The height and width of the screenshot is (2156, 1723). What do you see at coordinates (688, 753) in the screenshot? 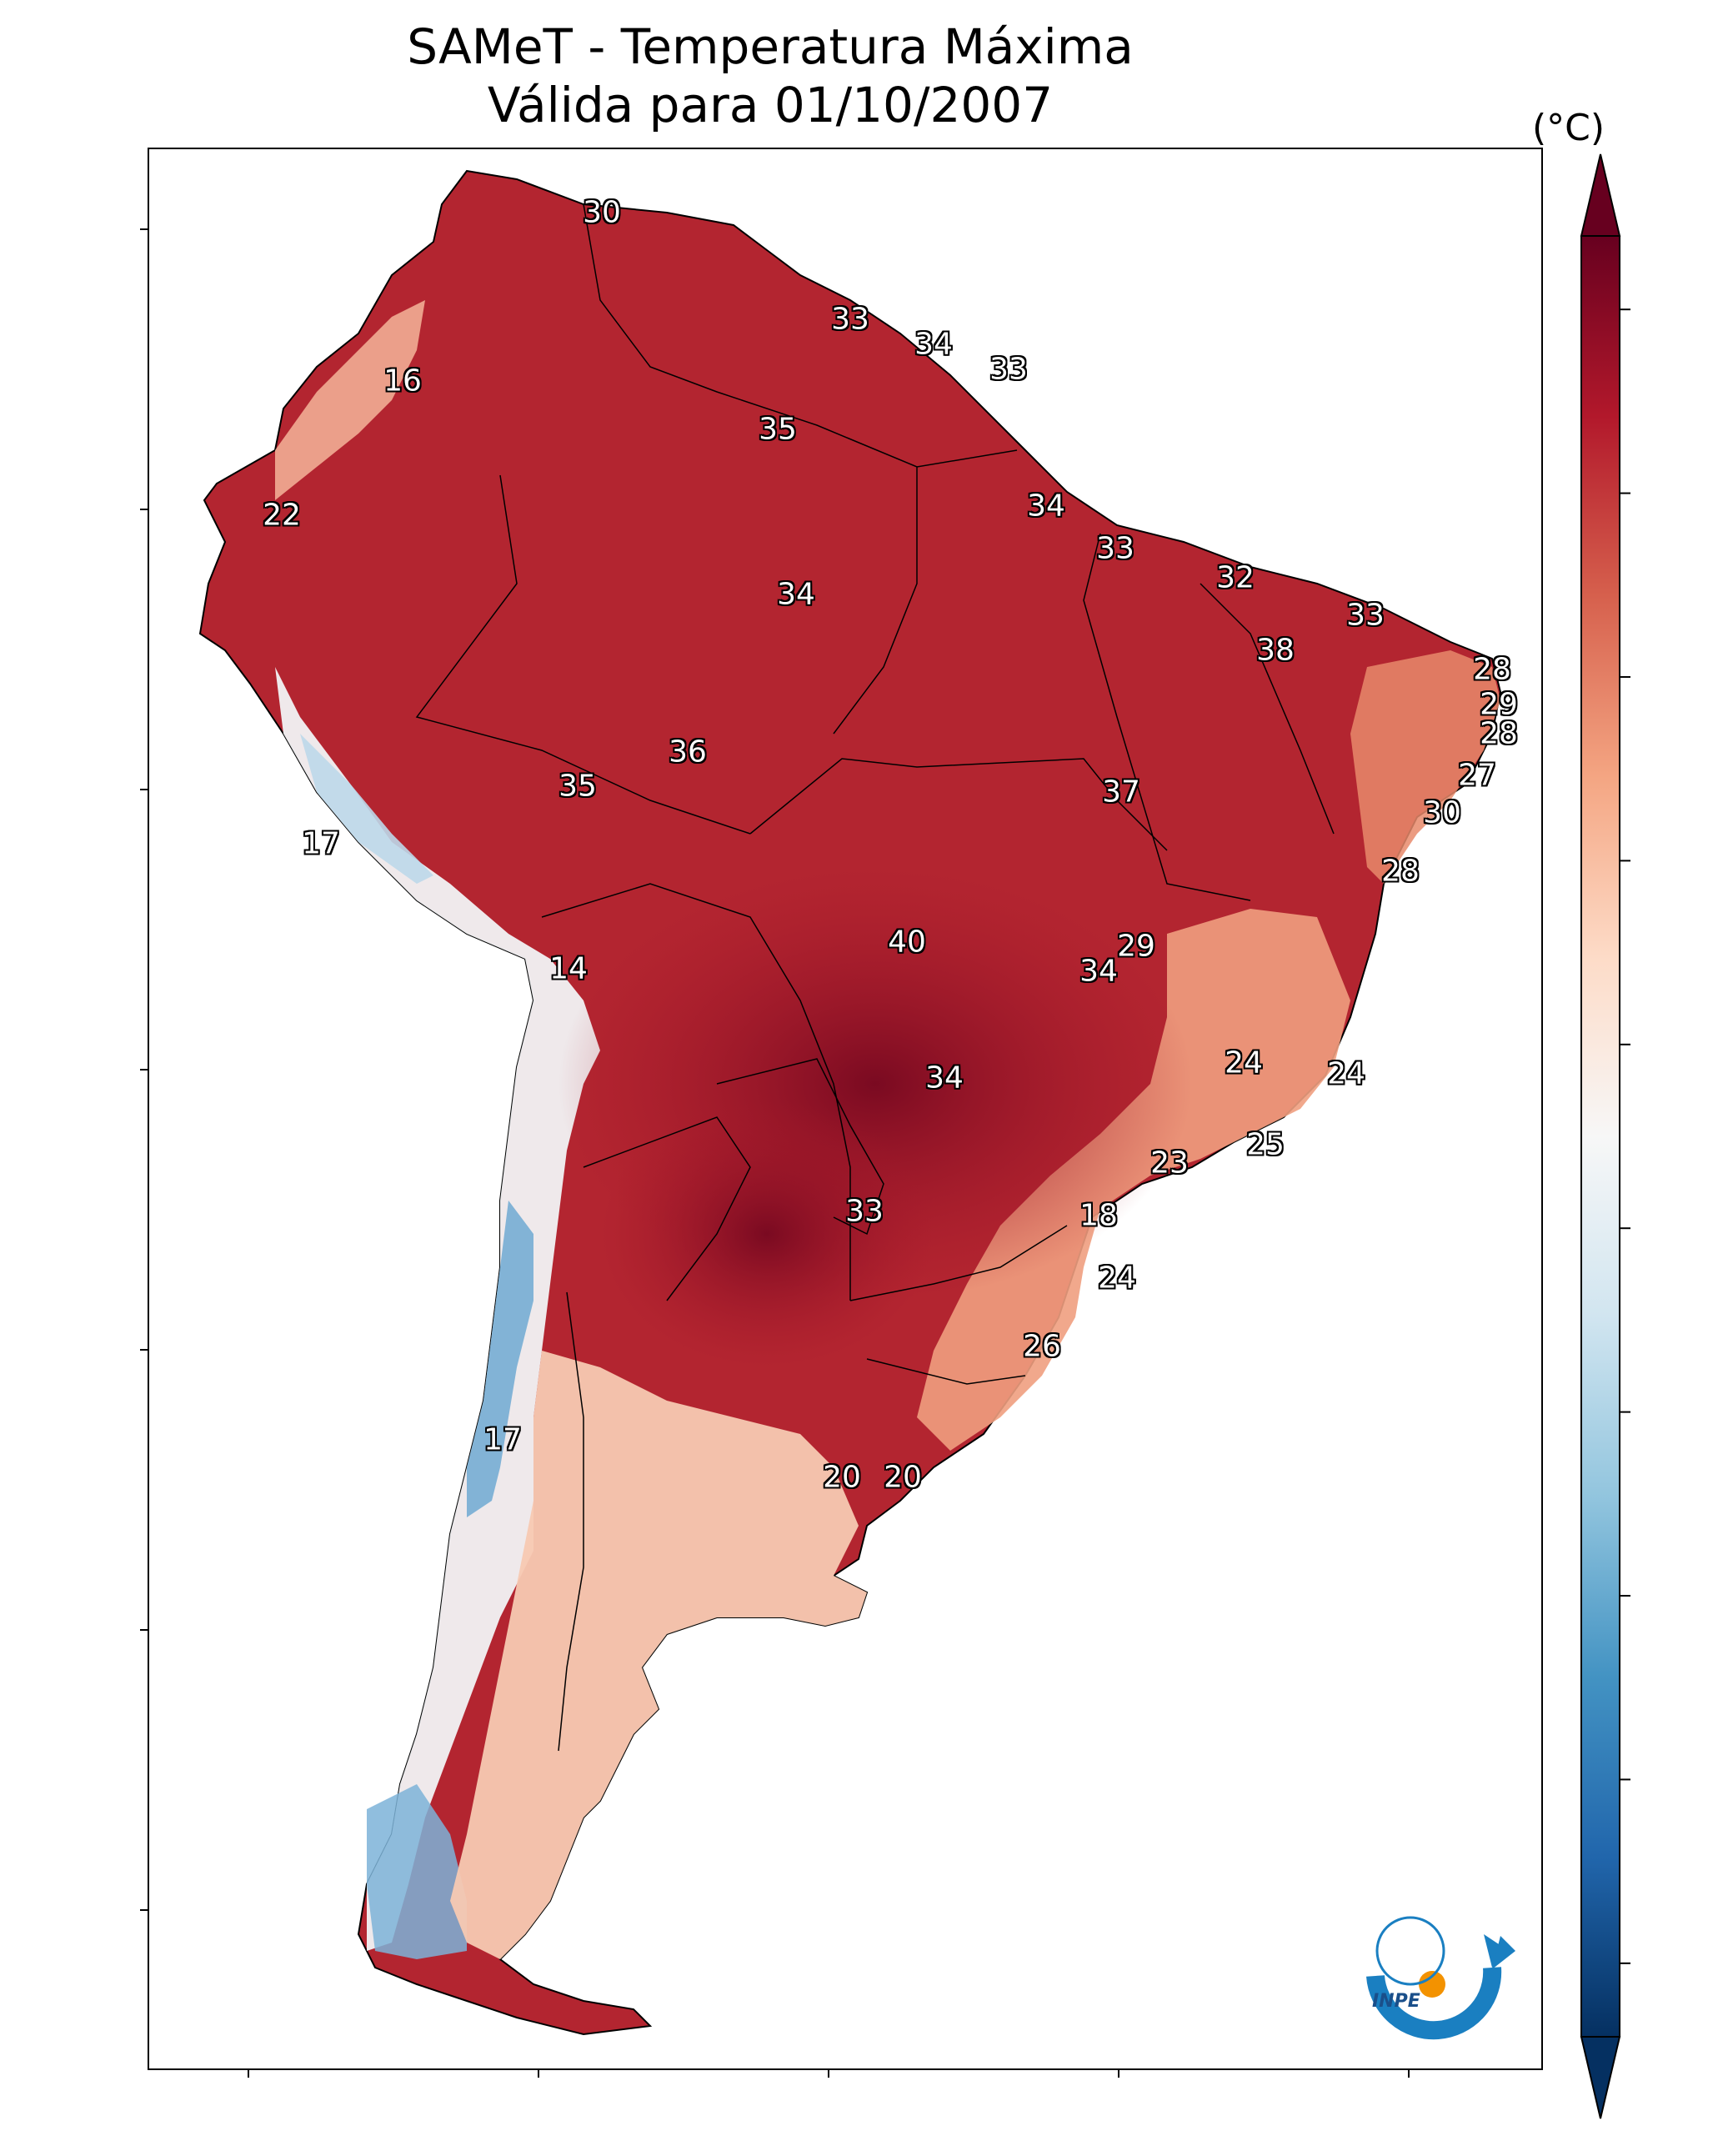
I see `contour-label: 36` at bounding box center [688, 753].